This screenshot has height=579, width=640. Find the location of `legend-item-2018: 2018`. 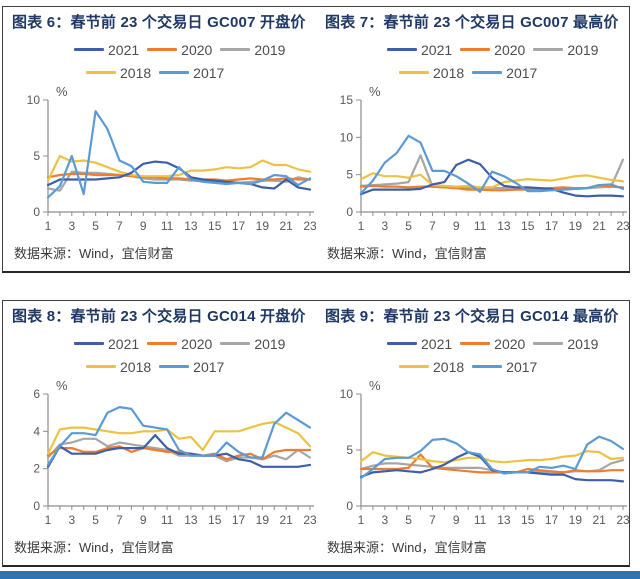

legend-item-2018: 2018 is located at coordinates (433, 367).